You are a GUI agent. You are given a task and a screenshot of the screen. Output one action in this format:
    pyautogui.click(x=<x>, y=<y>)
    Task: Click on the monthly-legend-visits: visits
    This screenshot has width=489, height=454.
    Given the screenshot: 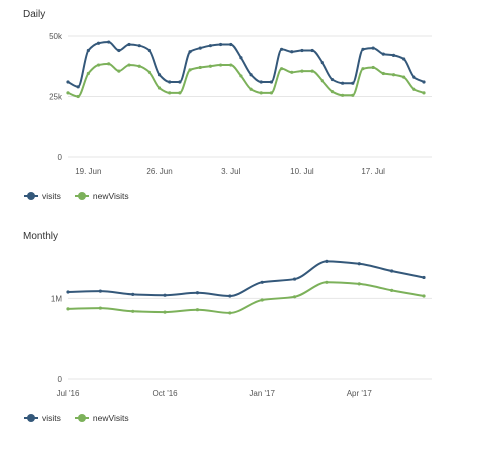 What is the action you would take?
    pyautogui.click(x=42, y=418)
    